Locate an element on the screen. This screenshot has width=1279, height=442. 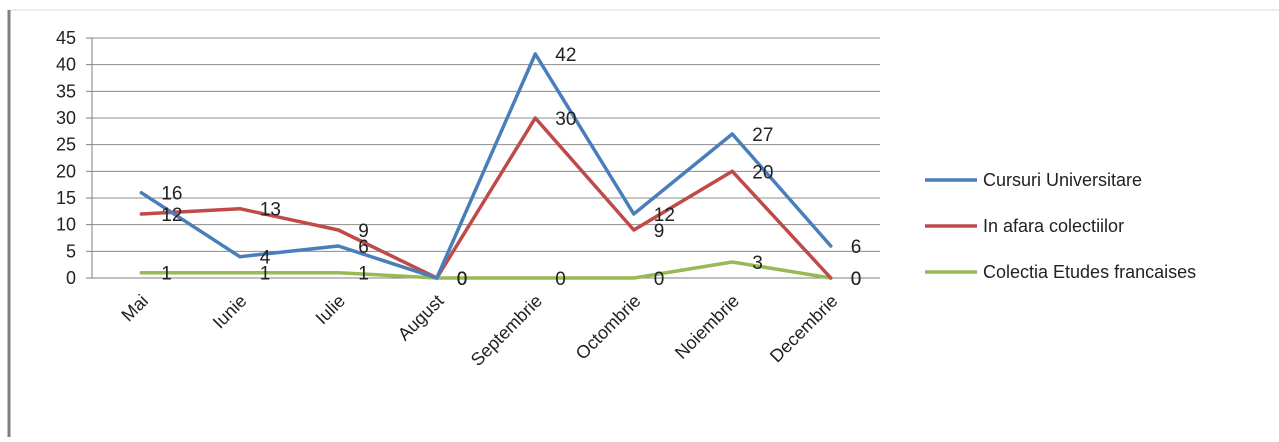
data-label: 27 is located at coordinates (762, 135).